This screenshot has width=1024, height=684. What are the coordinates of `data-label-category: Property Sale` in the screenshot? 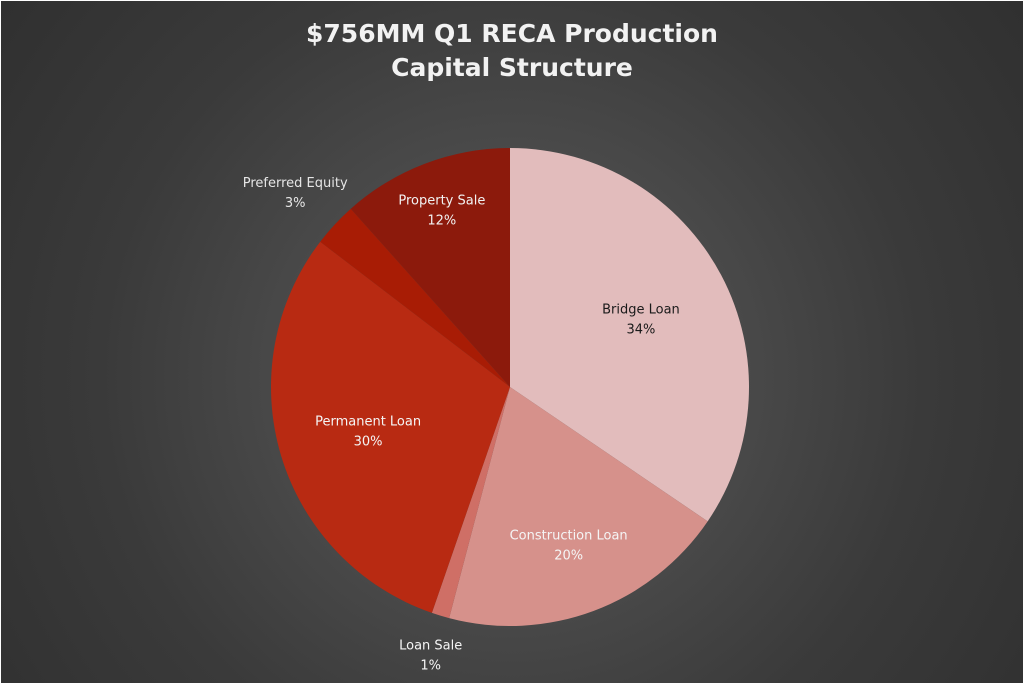 It's located at (441, 200).